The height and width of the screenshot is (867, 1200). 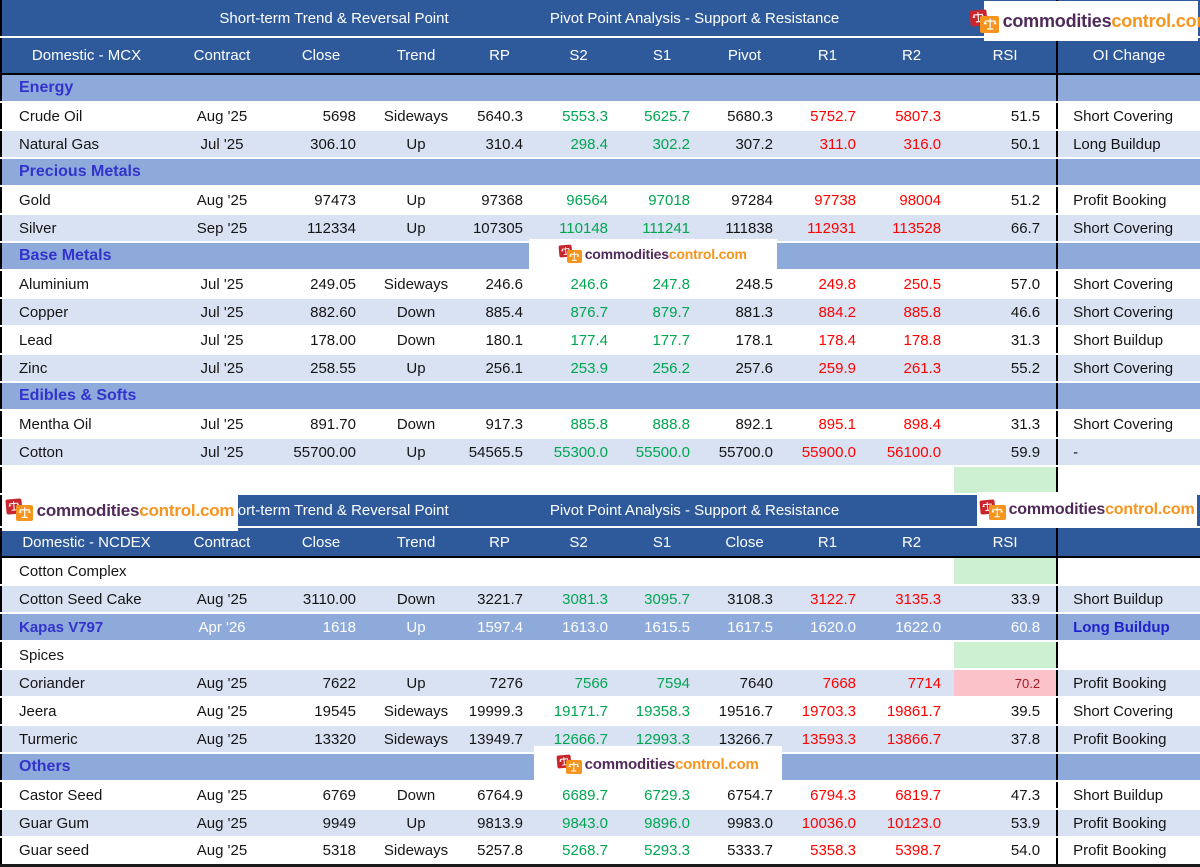 What do you see at coordinates (317, 19) in the screenshot?
I see `banner-short-term-trend: Short-term Trend & Reversal Point` at bounding box center [317, 19].